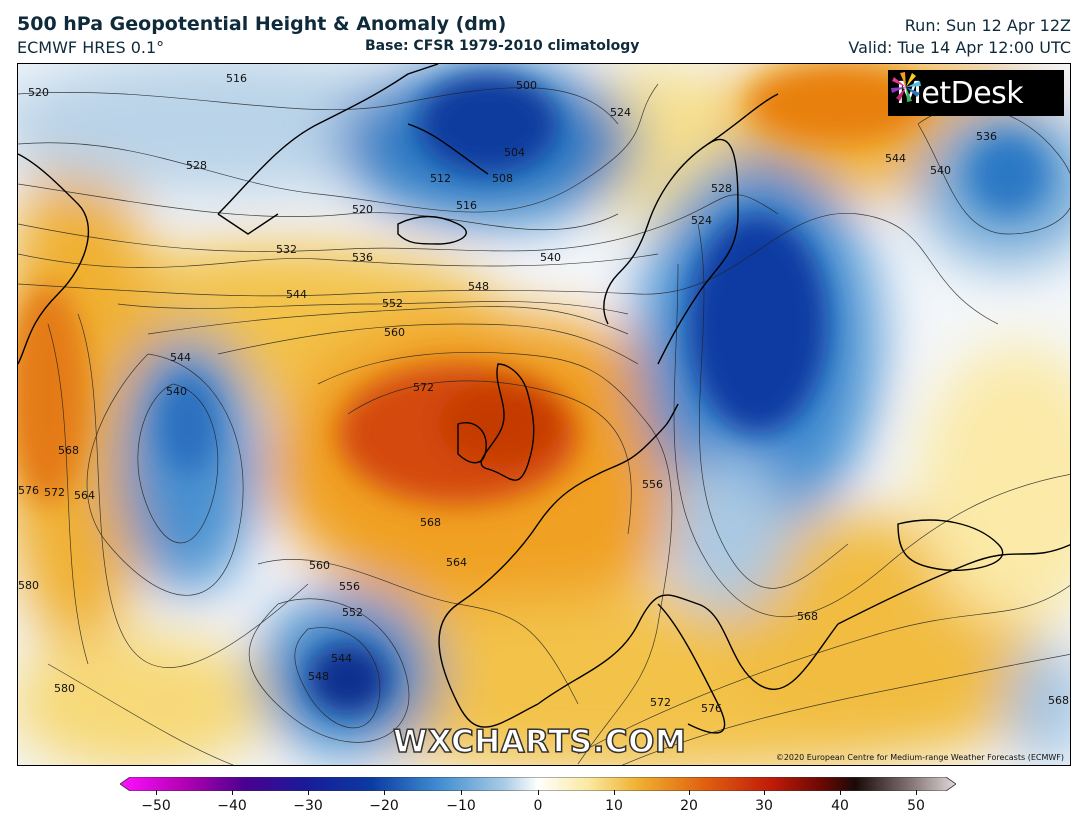  Describe the element at coordinates (156, 806) in the screenshot. I see `tick-label: −50` at that location.